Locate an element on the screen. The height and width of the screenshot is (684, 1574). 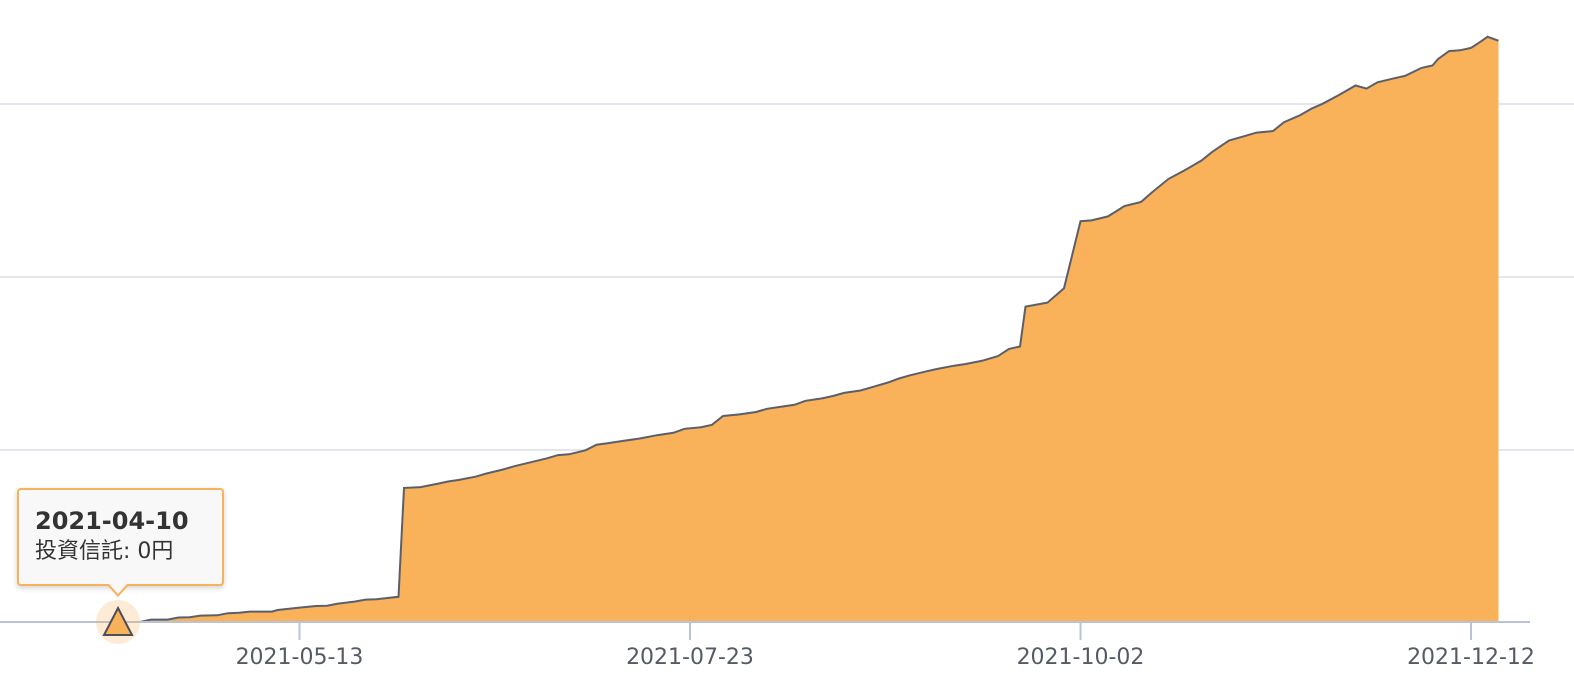
x-axis-ticks: 2021-05-13 2021-07-23 2021-10-02 2021-12-12 is located at coordinates (885, 646).